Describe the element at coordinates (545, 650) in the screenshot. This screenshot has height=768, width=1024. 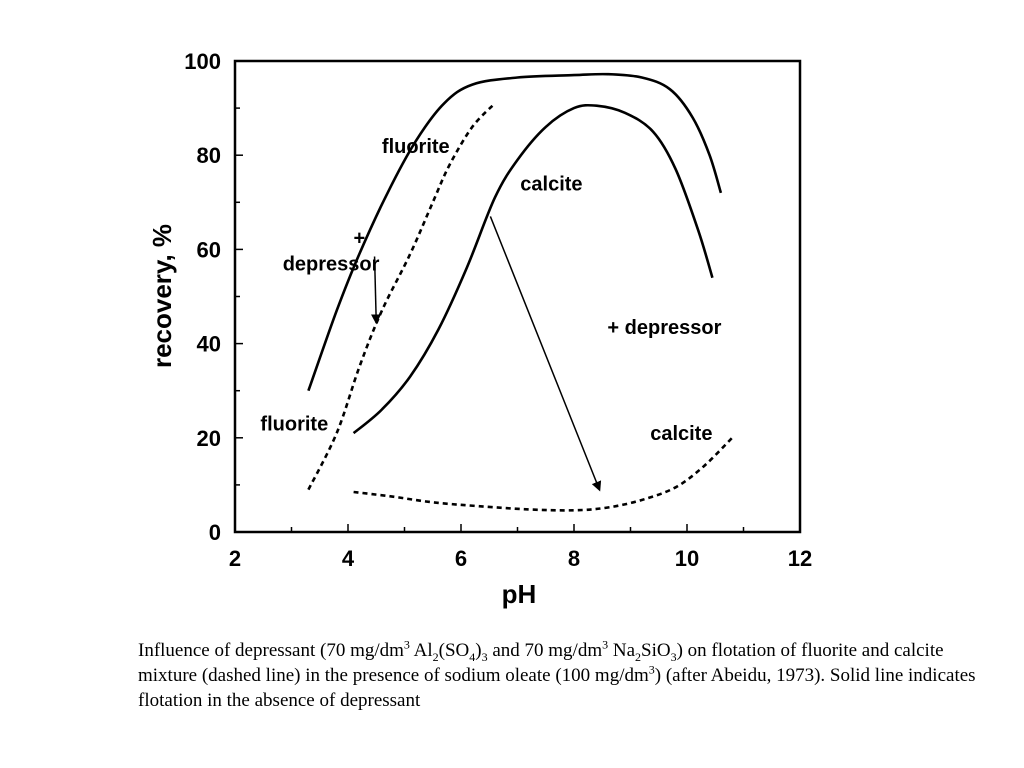
I see `caption-part: and 70 mg/dm` at that location.